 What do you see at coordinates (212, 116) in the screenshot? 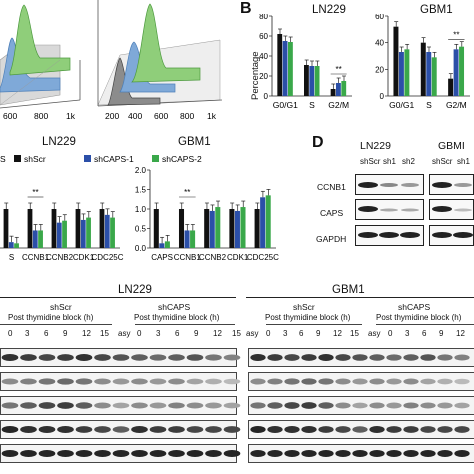
I see `x-tick: 1k` at bounding box center [212, 116].